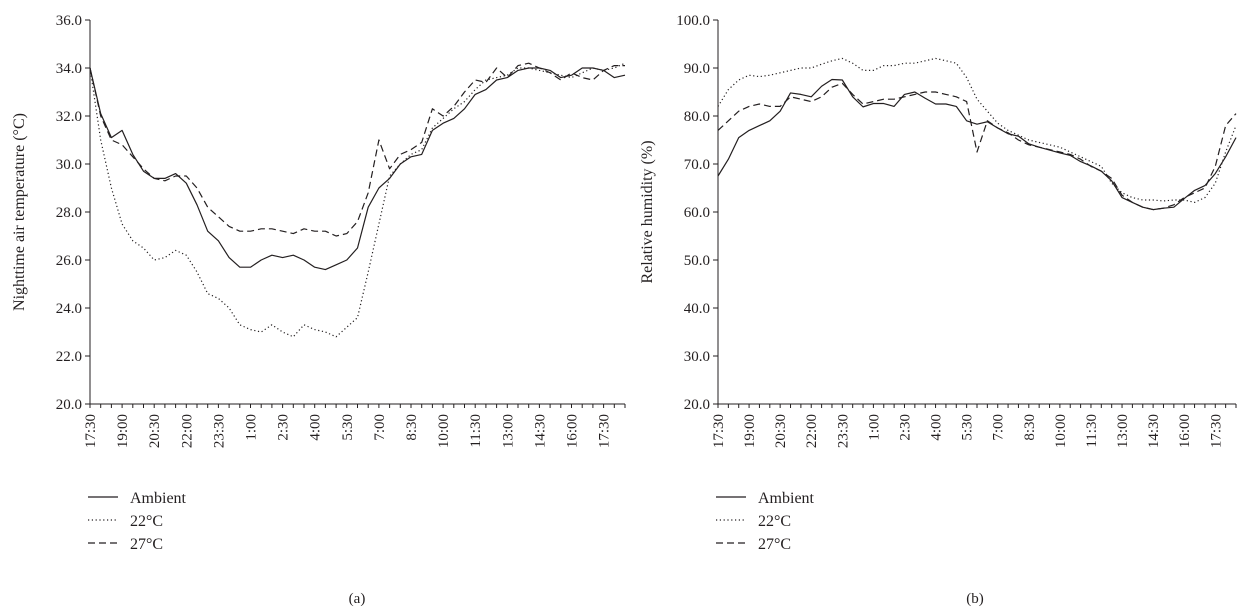 The image size is (1244, 611). I want to click on y-tick-label: 34.0, so click(69, 69).